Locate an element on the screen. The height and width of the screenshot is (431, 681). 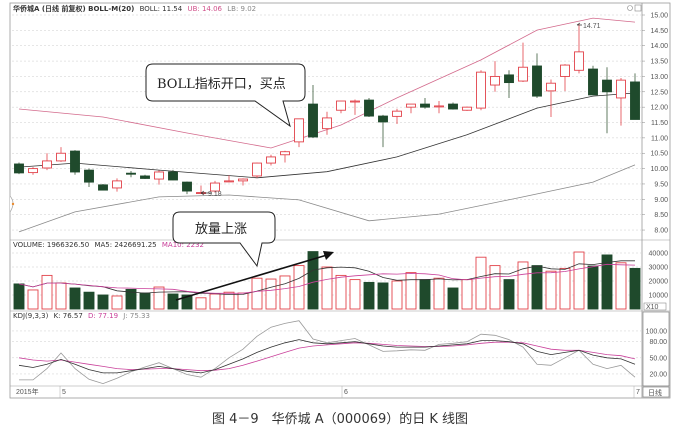
kdj-d: D: 77.19 is located at coordinates (103, 316).